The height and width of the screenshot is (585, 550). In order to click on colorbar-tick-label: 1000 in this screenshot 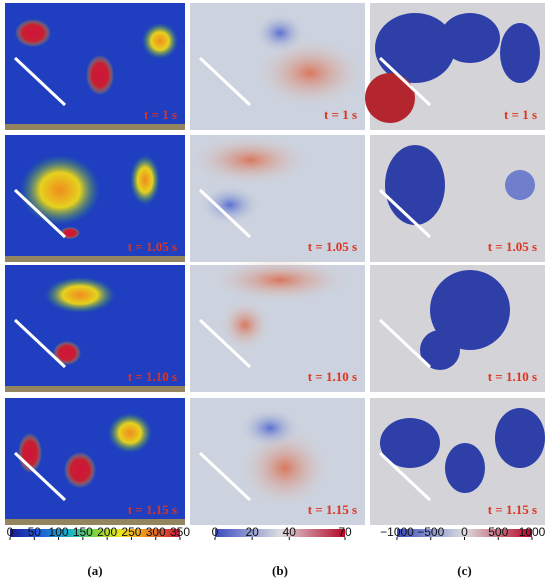, I will do `click(532, 532)`.